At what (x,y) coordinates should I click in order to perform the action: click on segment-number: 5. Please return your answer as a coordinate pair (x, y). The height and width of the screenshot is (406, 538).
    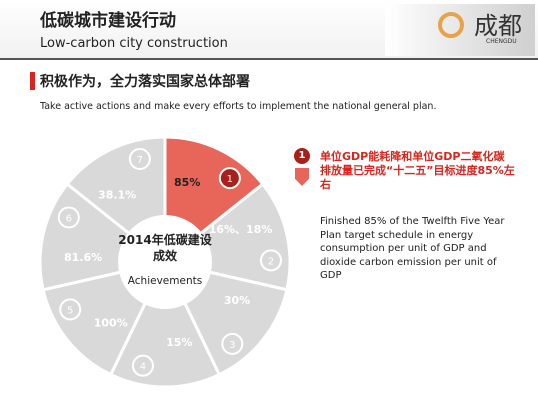
    Looking at the image, I should click on (70, 310).